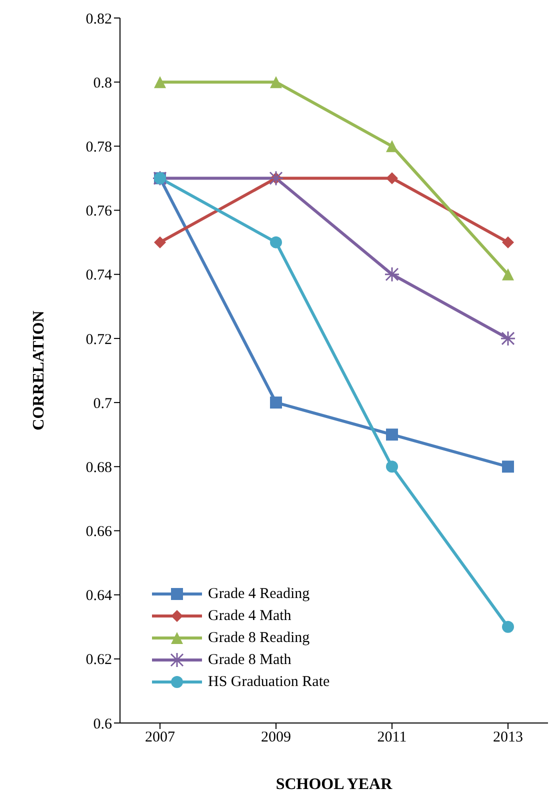 This screenshot has height=803, width=558. What do you see at coordinates (250, 660) in the screenshot?
I see `legend-label: Grade 8 Math` at bounding box center [250, 660].